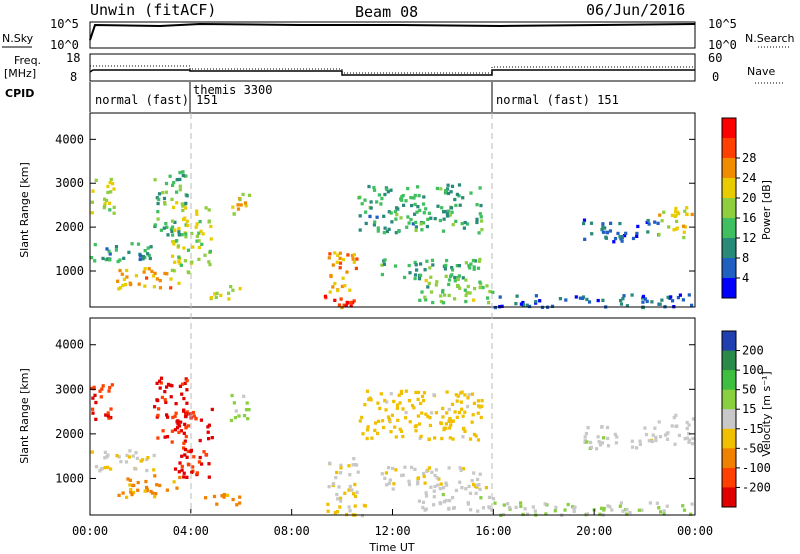 The width and height of the screenshot is (800, 554). Describe the element at coordinates (90, 531) in the screenshot. I see `xtick-label: 00:00` at that location.